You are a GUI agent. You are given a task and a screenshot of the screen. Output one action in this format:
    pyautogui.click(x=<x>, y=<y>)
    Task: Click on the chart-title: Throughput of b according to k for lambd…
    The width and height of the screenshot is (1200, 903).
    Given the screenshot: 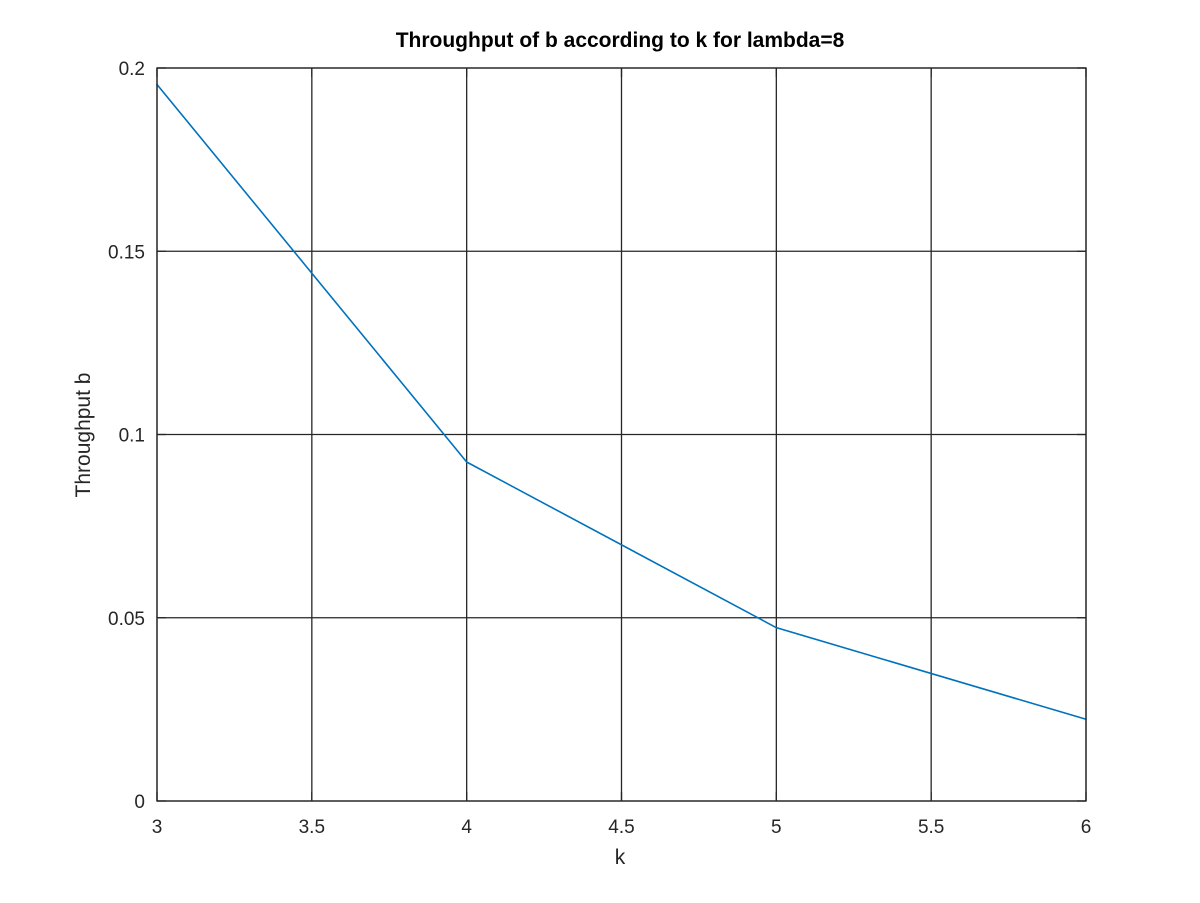 What is the action you would take?
    pyautogui.click(x=620, y=40)
    